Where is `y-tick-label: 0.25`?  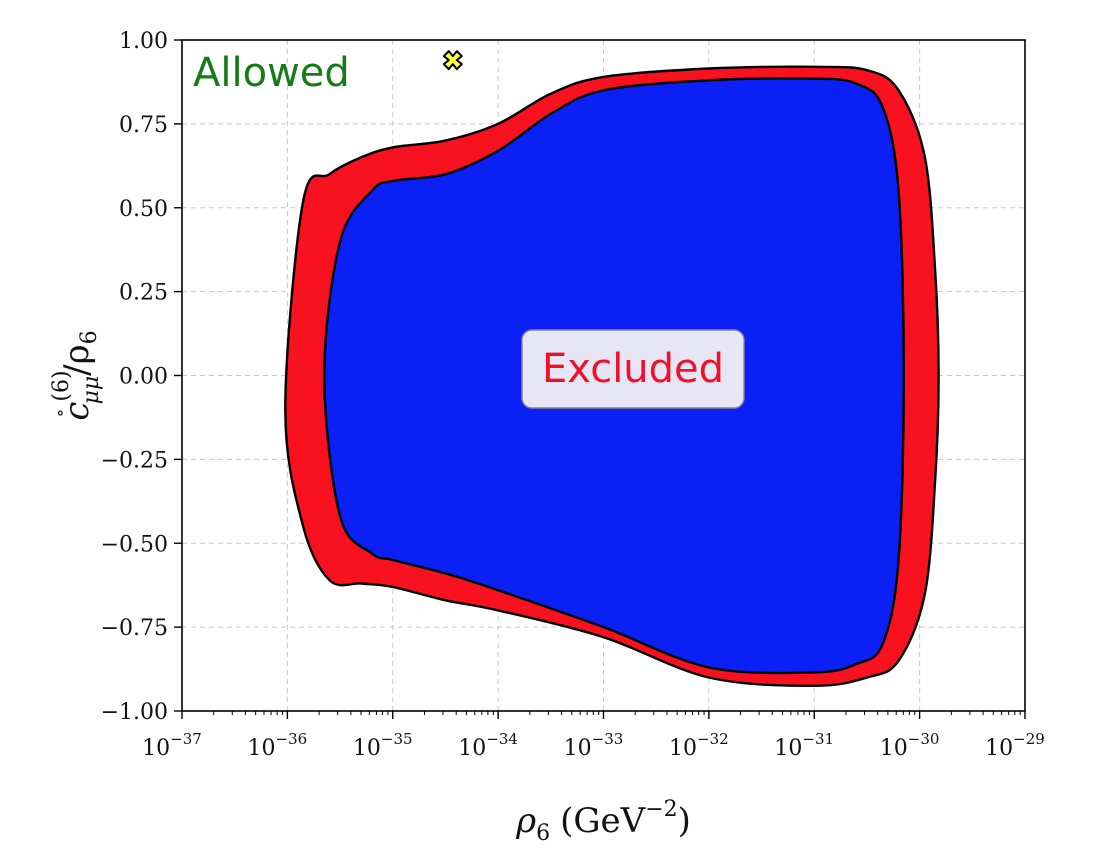 y-tick-label: 0.25 is located at coordinates (143, 293).